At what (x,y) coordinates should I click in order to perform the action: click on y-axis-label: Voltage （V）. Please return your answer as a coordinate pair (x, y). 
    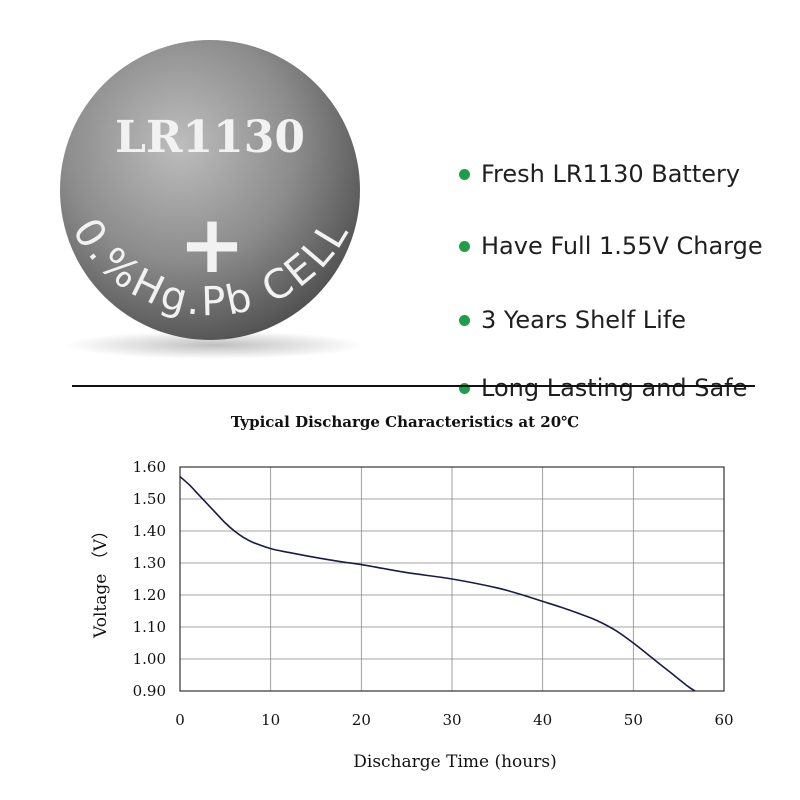
    Looking at the image, I should click on (101, 580).